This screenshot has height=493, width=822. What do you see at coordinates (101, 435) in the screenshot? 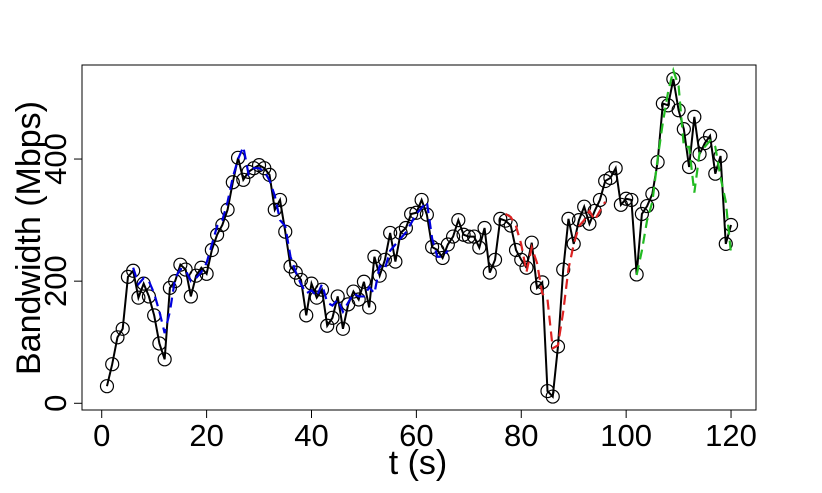
I see `x-tick-label: 0` at bounding box center [101, 435].